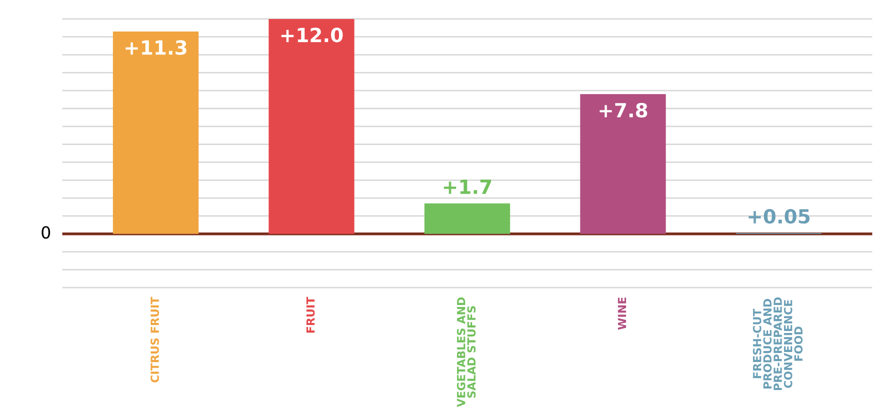  What do you see at coordinates (466, 352) in the screenshot?
I see `x-tick-label: VEGETABLES AND SALAD STUFFS` at bounding box center [466, 352].